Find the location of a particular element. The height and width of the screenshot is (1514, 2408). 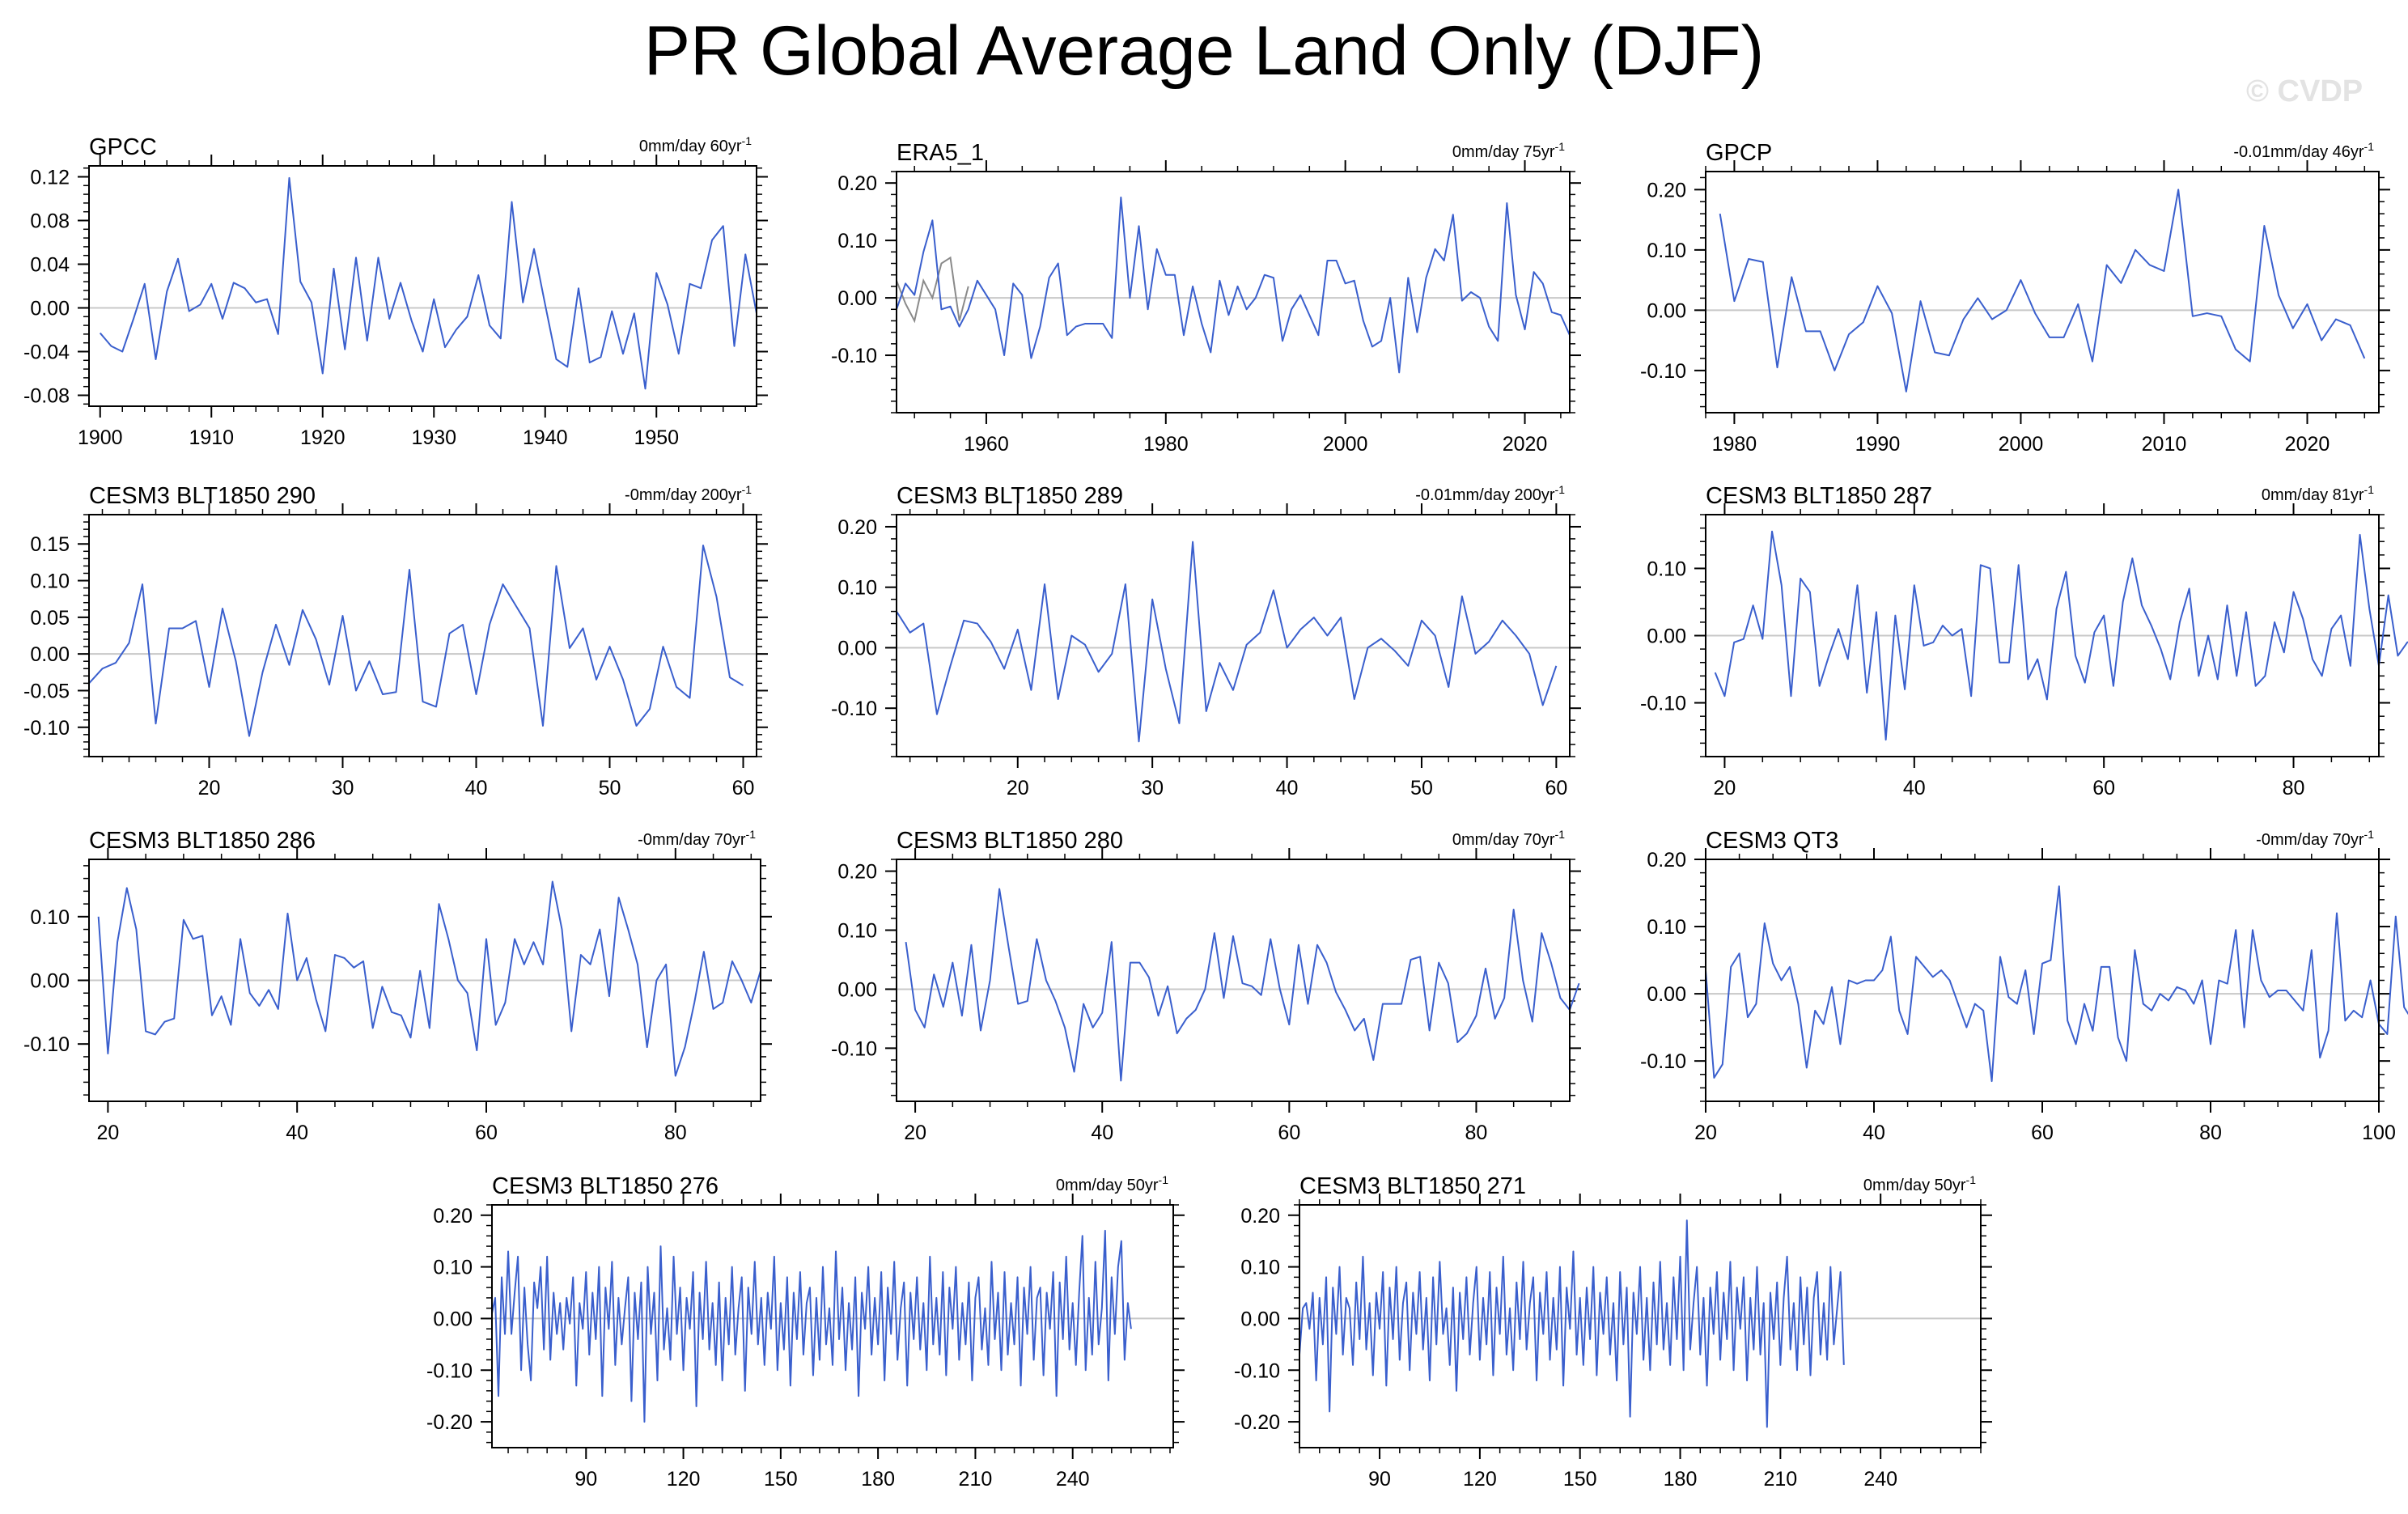

y-tick-label: 0.08 is located at coordinates (50, 221).